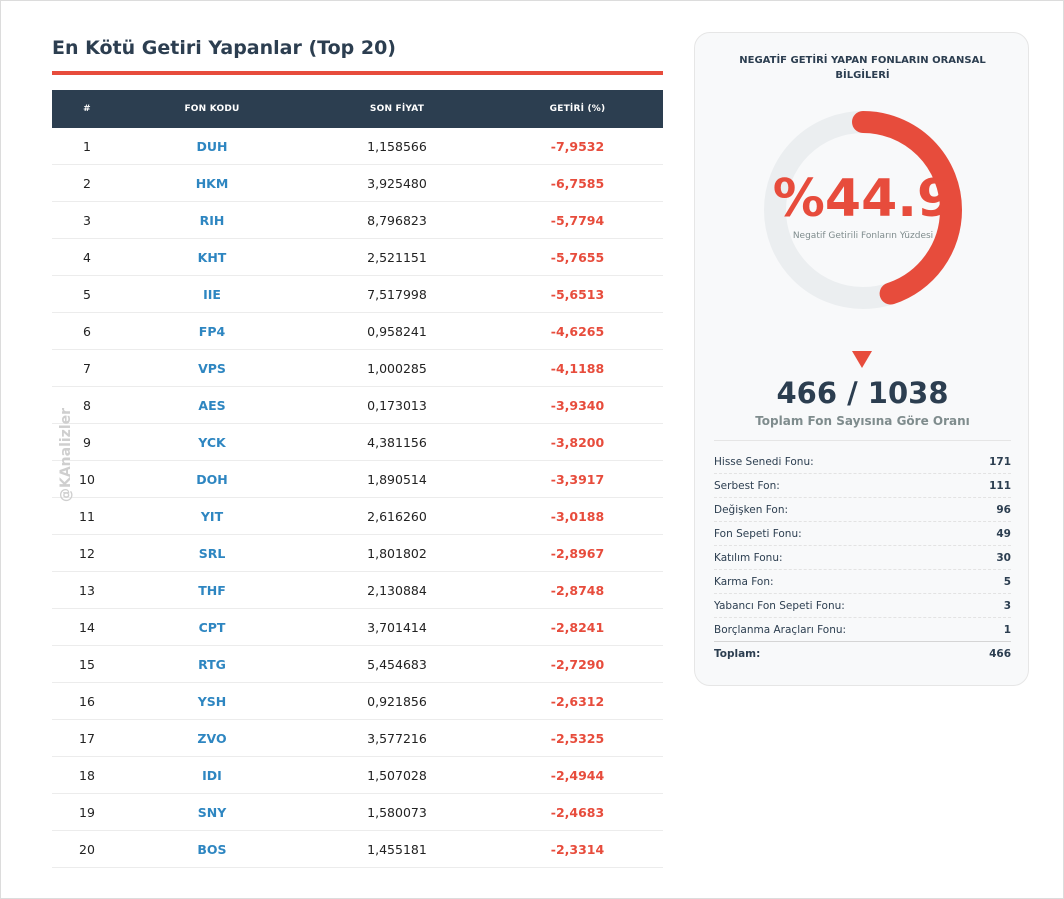 Image resolution: width=1064 pixels, height=899 pixels. I want to click on table-row: 9 YCK 4,381156 -3,8200, so click(357, 442).